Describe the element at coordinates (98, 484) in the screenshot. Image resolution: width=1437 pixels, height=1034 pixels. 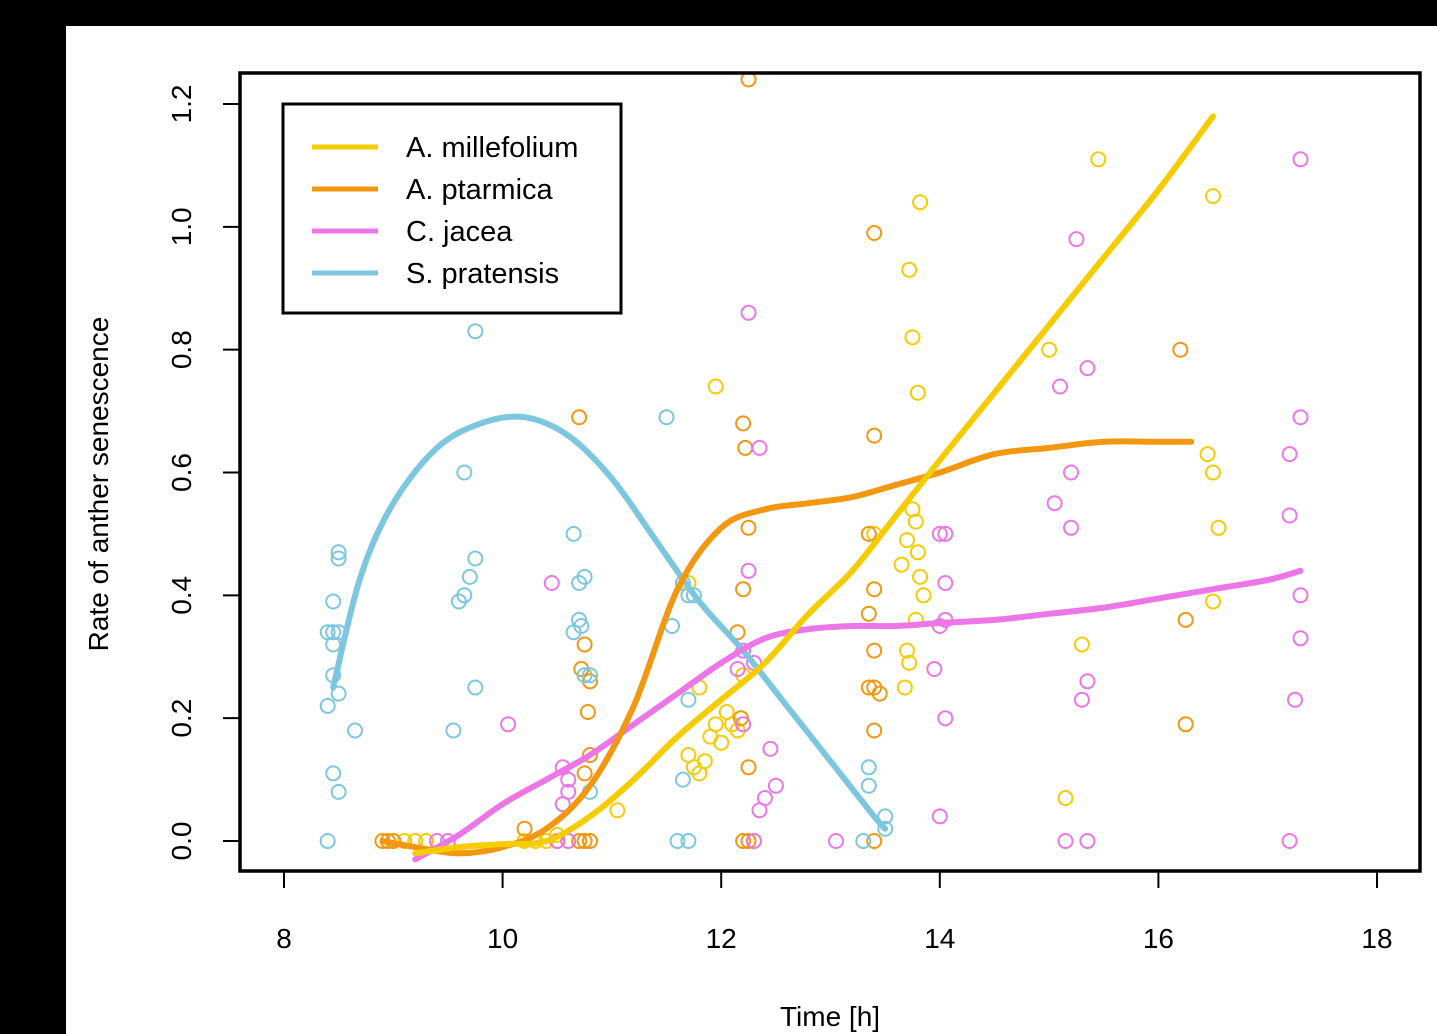
I see `y-axis-label: Rate of anther senescence` at that location.